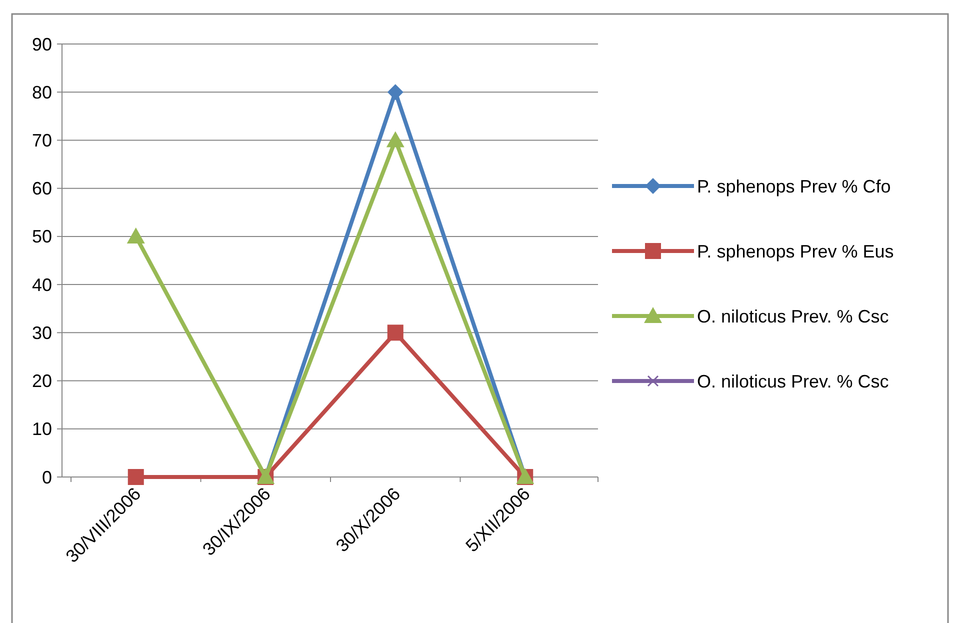 Image resolution: width=956 pixels, height=623 pixels. What do you see at coordinates (795, 251) in the screenshot?
I see `legend-label: P. sphenops Prev % Eus` at bounding box center [795, 251].